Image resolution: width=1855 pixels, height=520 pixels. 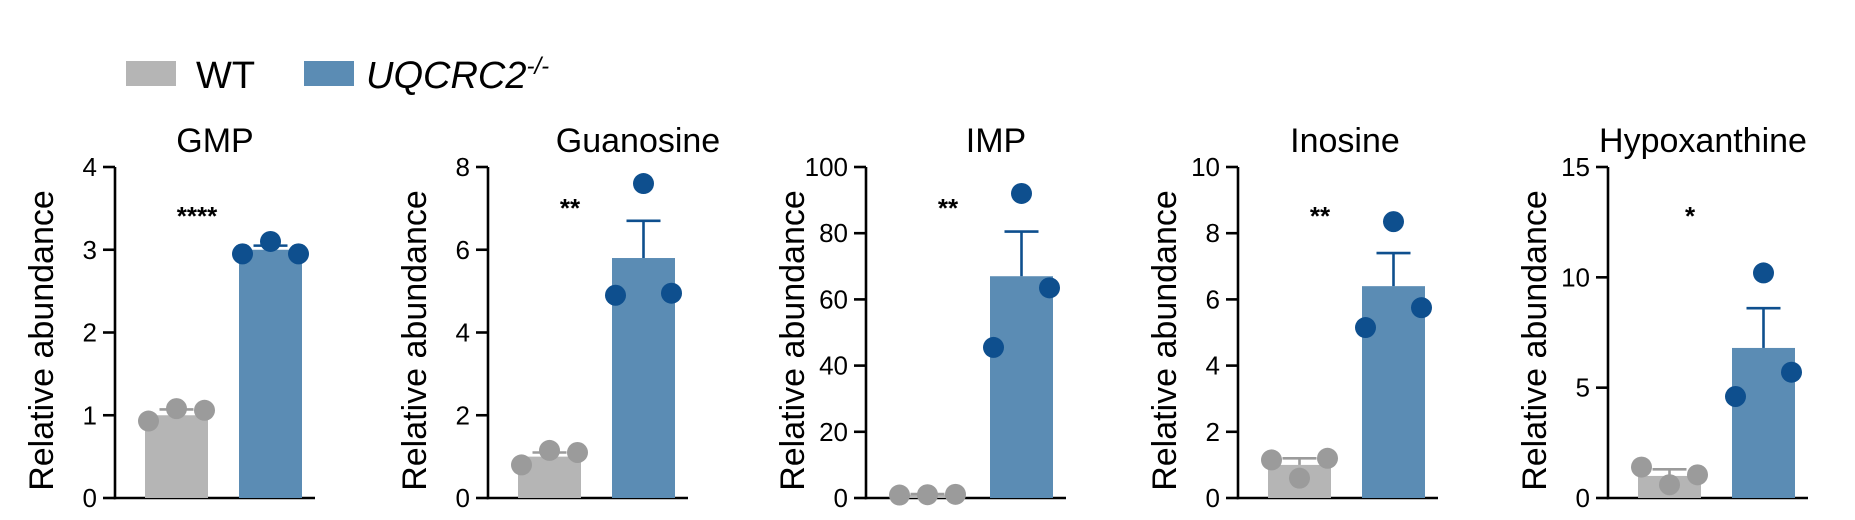 I want to click on legend-label-uqcrc2-text: UQCRC2, so click(x=446, y=76).